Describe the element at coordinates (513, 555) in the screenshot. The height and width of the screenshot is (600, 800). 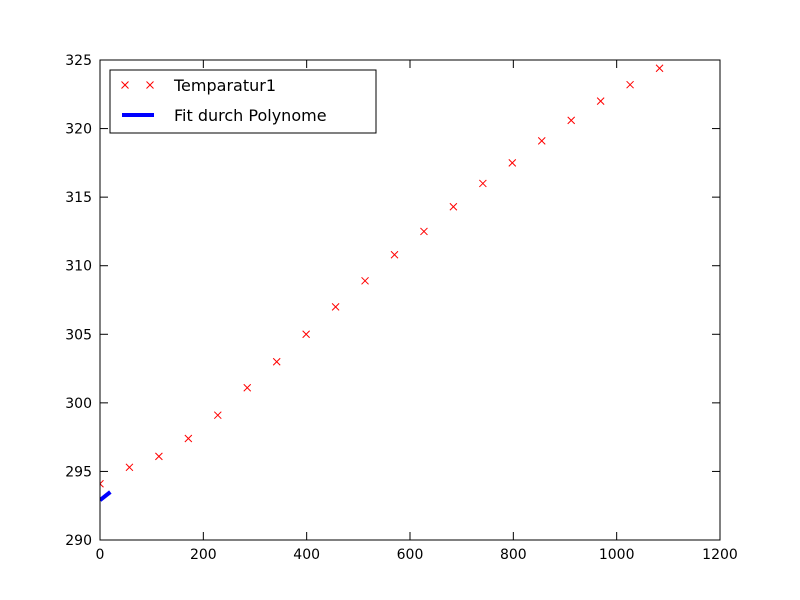
I see `x-tick-label: 800` at that location.